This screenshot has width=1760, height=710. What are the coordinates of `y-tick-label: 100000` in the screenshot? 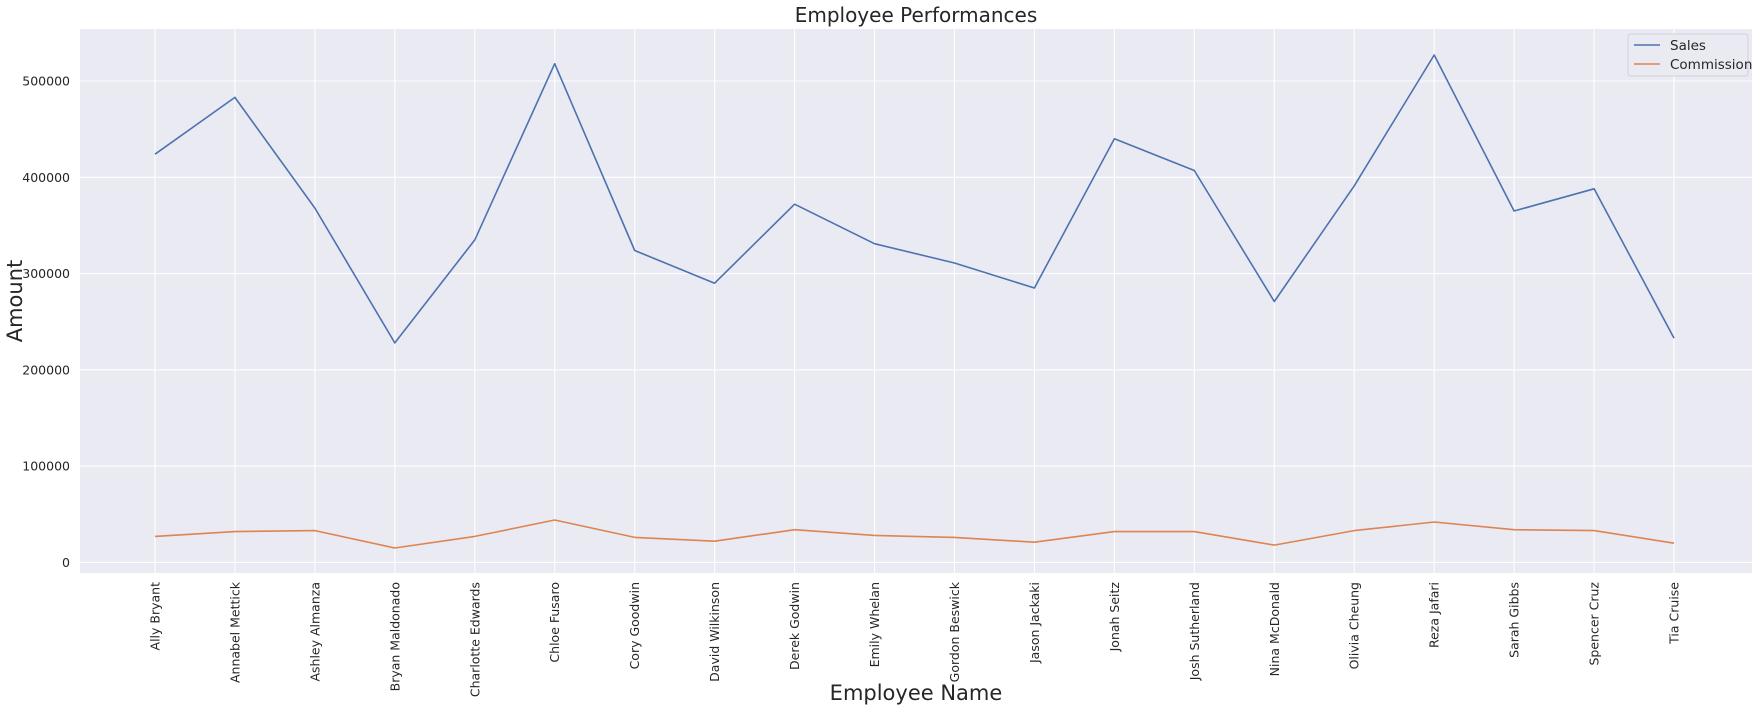 It's located at (46, 466).